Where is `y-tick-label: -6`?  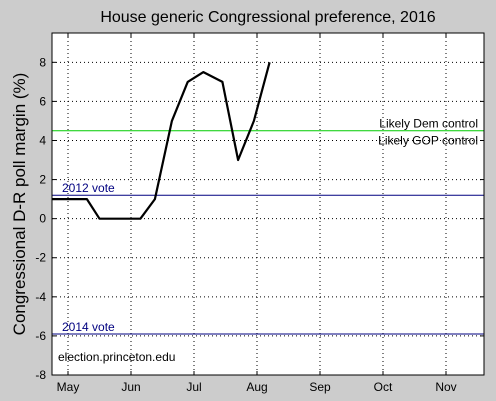 y-tick-label: -6 is located at coordinates (40, 336).